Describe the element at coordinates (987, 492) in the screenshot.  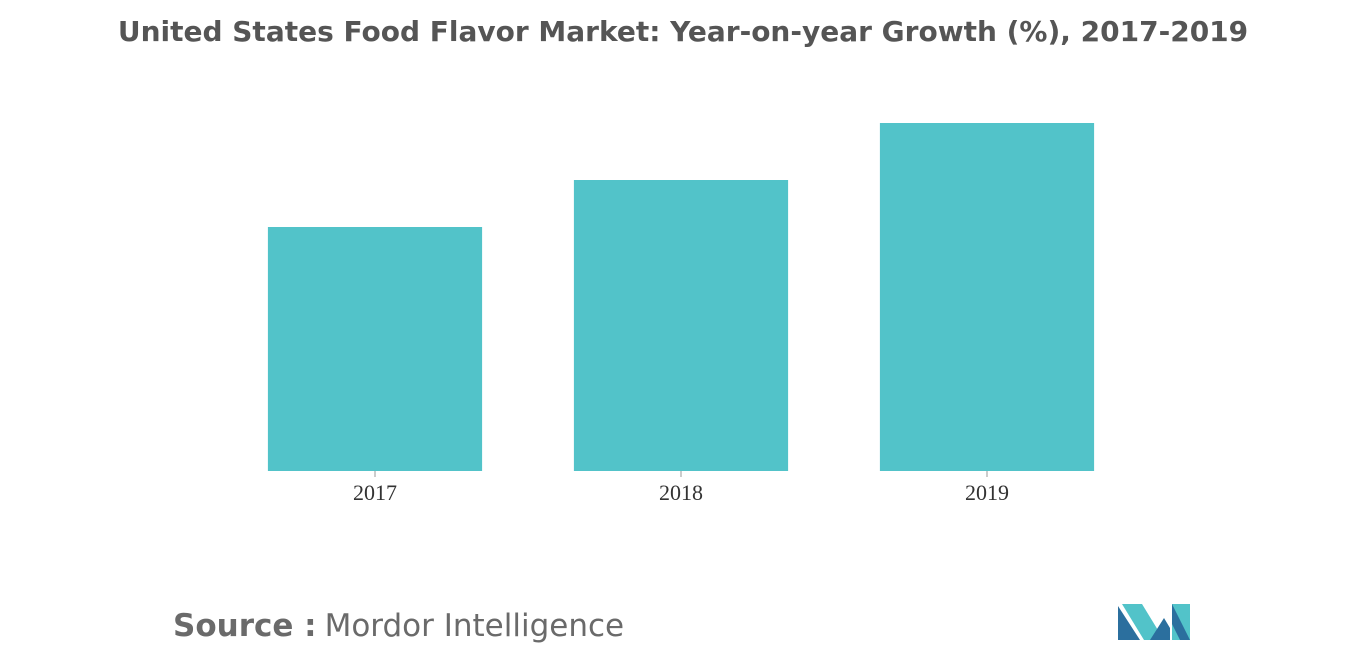
I see `x-tick-label: 2019` at that location.